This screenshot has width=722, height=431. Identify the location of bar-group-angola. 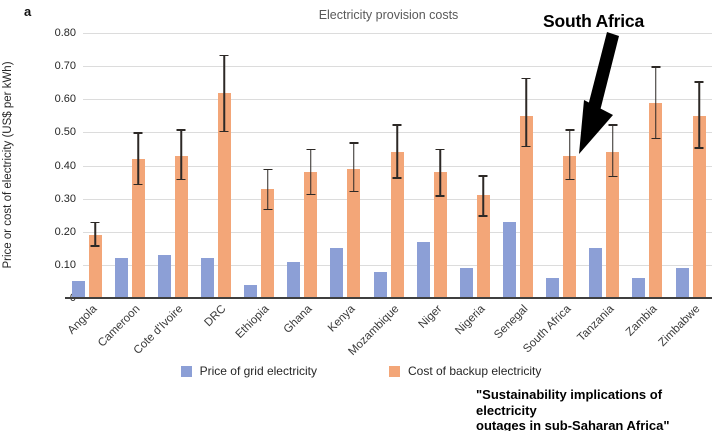
(86, 165).